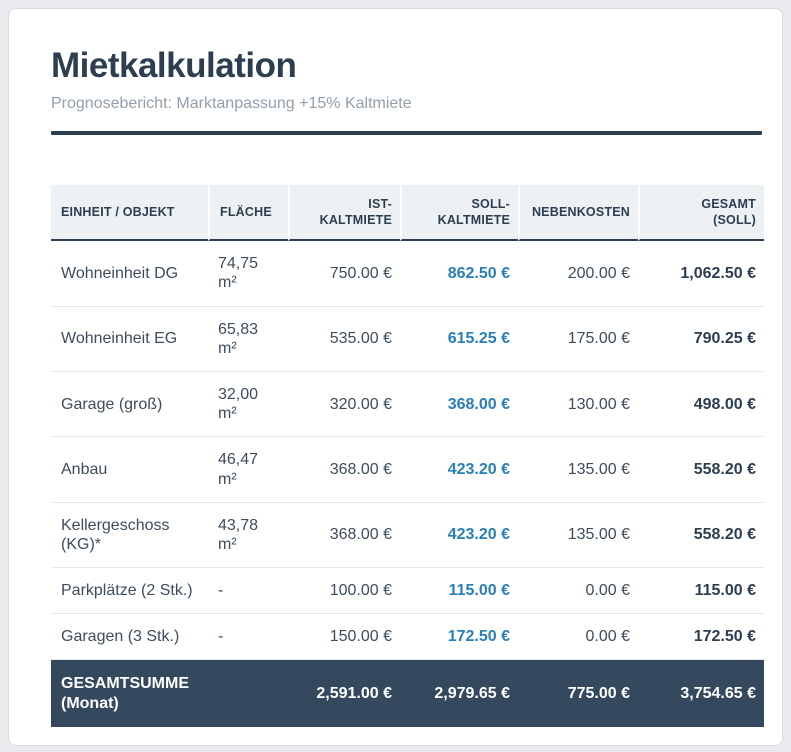 This screenshot has height=752, width=791. Describe the element at coordinates (248, 274) in the screenshot. I see `unit-area: 74,75 m²` at that location.